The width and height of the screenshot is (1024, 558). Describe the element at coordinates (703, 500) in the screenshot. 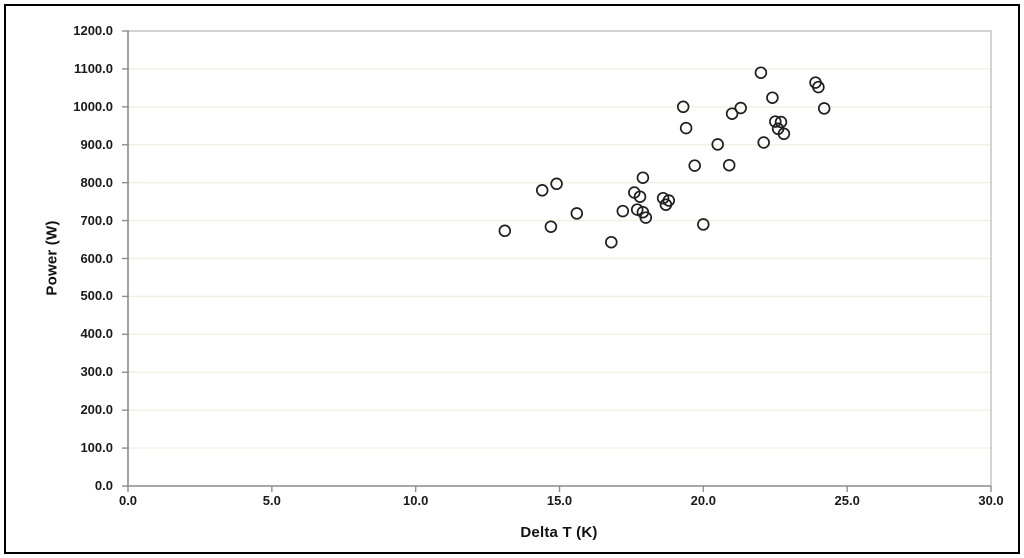

I see `x-tick-label: 20.0` at that location.